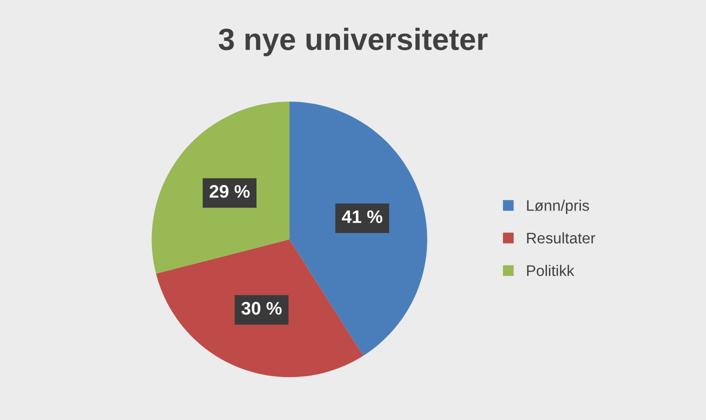  Describe the element at coordinates (558, 207) in the screenshot. I see `legend-label: Lønn/pris` at that location.